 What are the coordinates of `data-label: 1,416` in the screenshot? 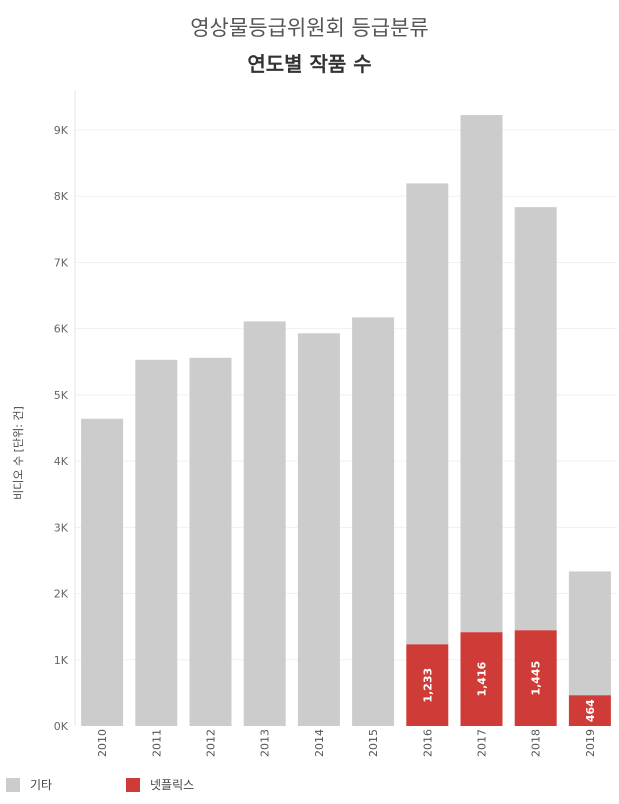 It's located at (482, 678).